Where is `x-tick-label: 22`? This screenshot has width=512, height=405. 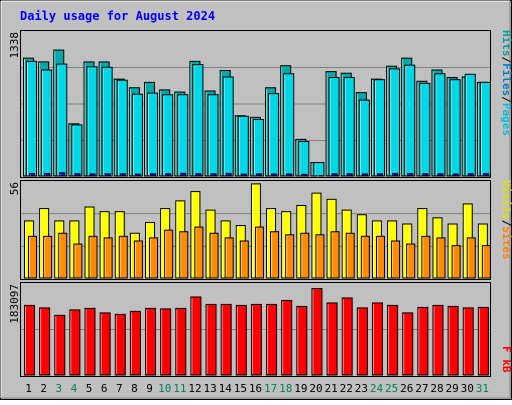 x-tick-label: 22 is located at coordinates (346, 388).